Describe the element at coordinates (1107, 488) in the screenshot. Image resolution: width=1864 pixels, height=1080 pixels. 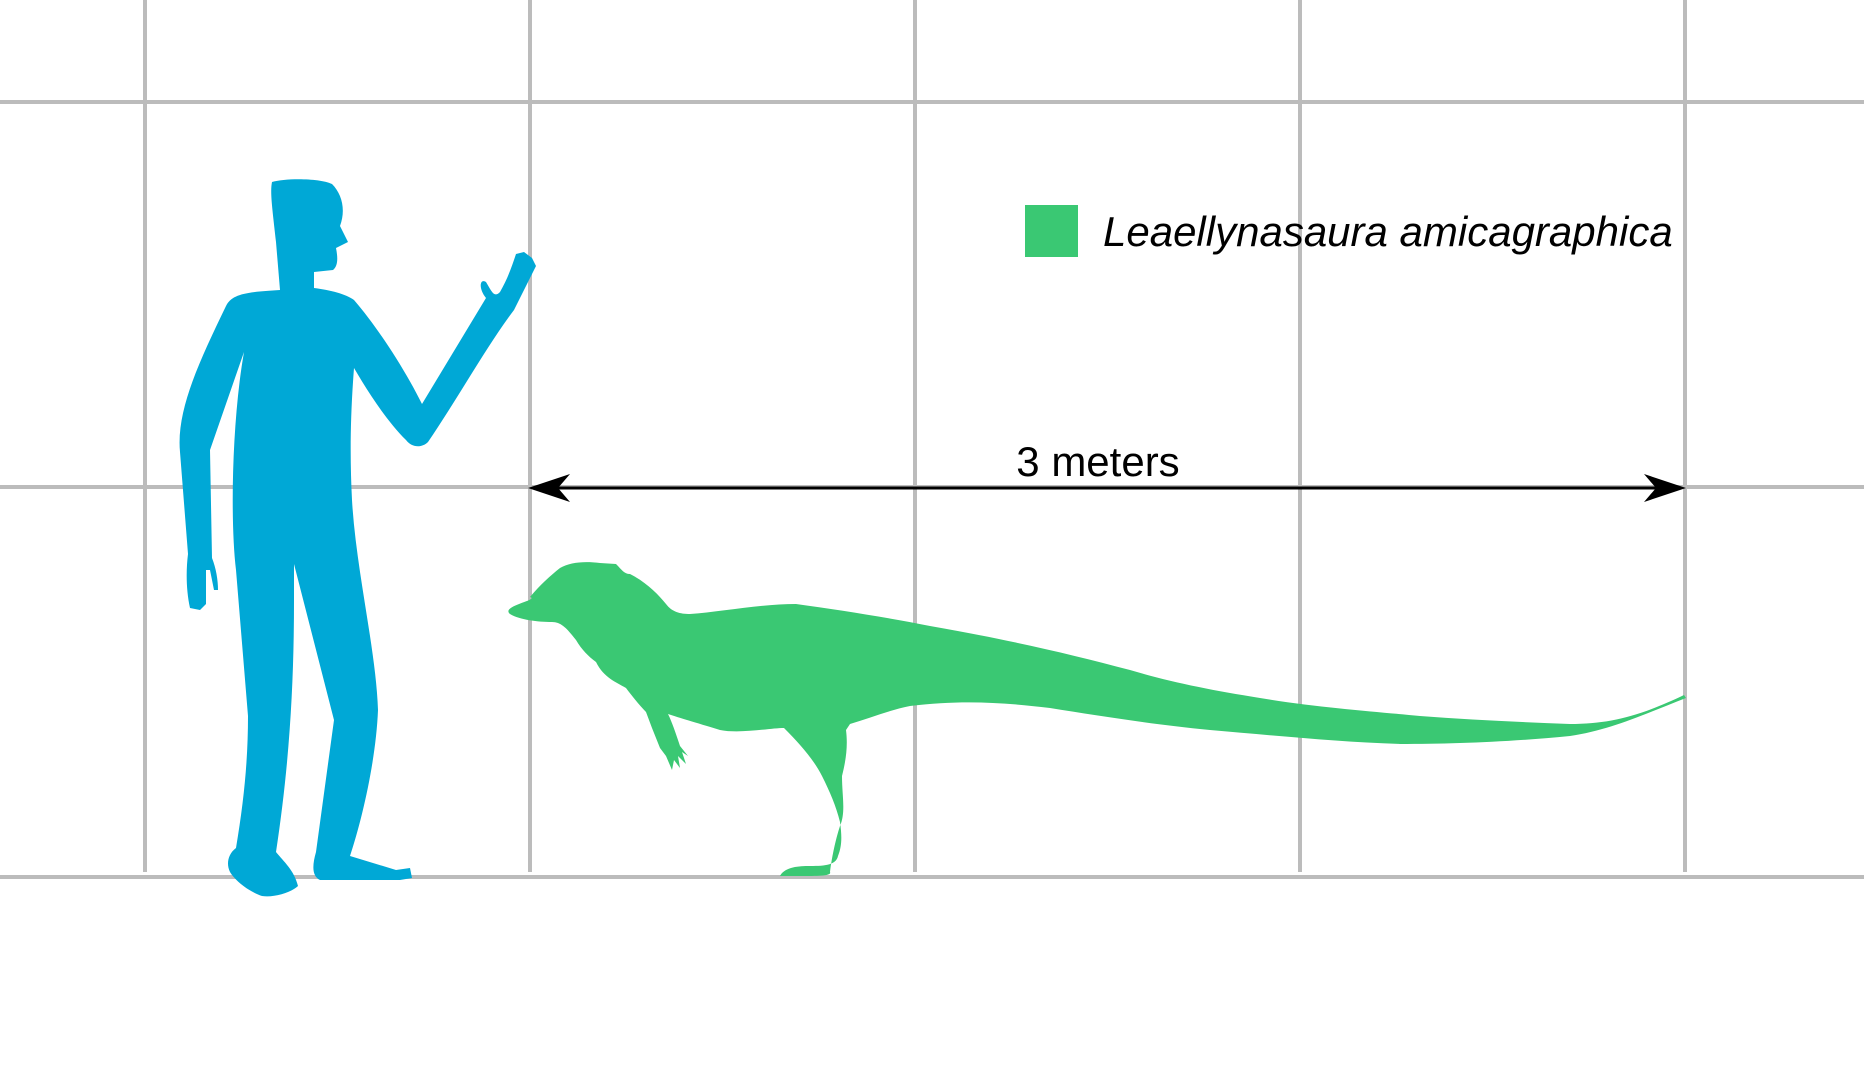
I see `measurement-arrow` at that location.